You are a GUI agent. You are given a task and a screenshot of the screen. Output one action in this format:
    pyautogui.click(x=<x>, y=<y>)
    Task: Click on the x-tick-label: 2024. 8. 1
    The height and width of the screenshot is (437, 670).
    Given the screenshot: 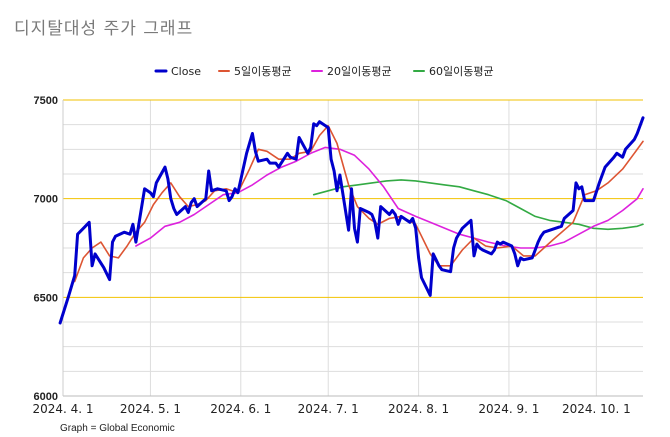 What is the action you would take?
    pyautogui.click(x=418, y=409)
    